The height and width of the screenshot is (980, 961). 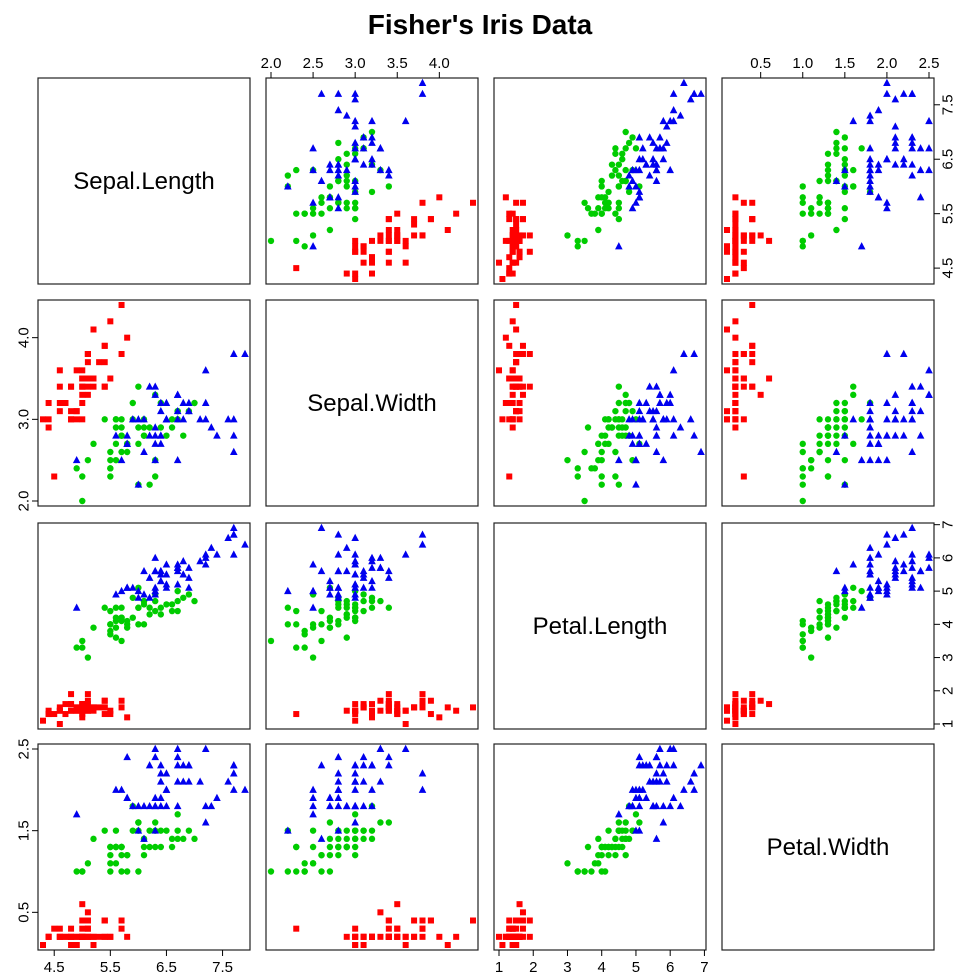 I want to click on tick-label: 6.5, so click(x=166, y=967).